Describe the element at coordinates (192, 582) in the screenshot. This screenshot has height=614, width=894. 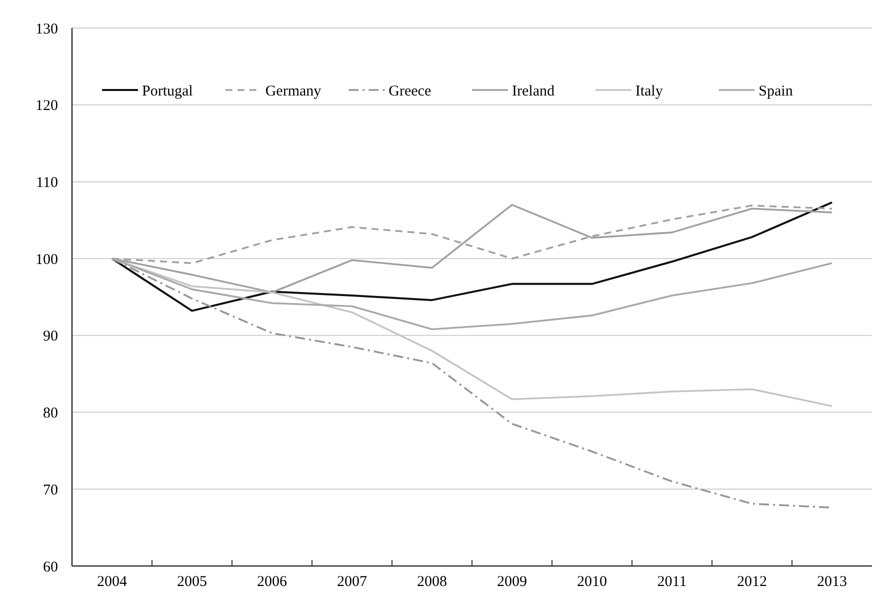
I see `x-tick-label: 2005` at that location.